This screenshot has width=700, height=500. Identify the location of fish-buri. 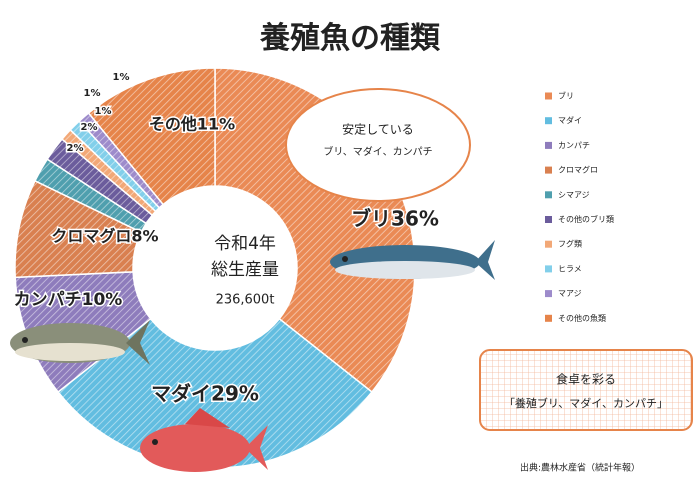
(412, 260).